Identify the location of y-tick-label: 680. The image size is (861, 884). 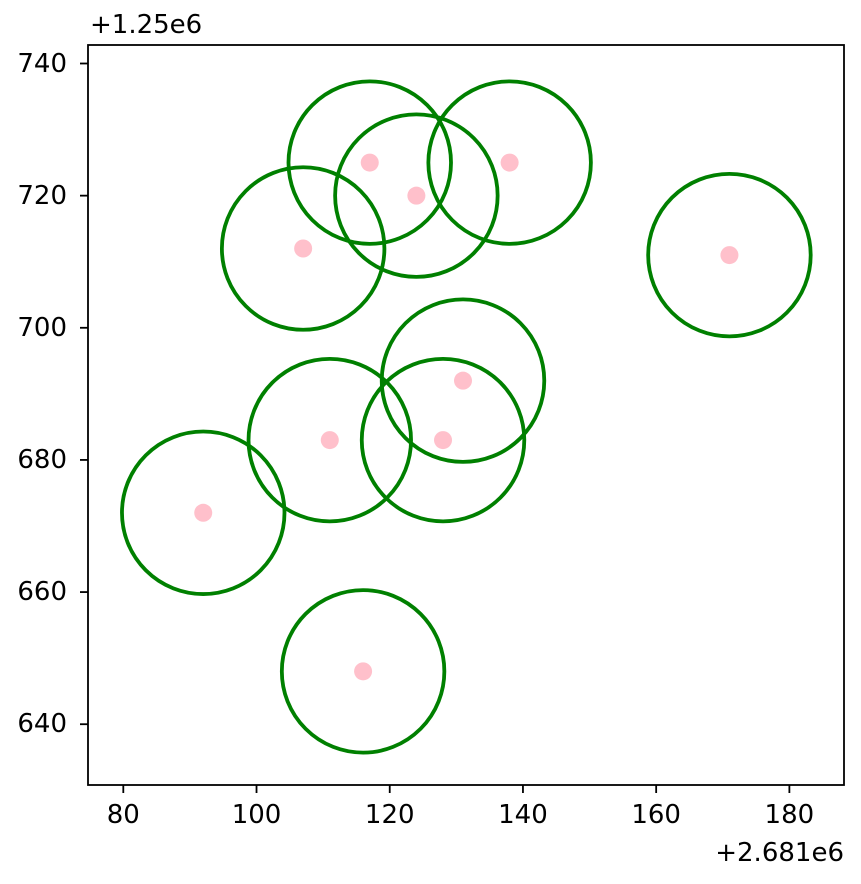
(42, 459).